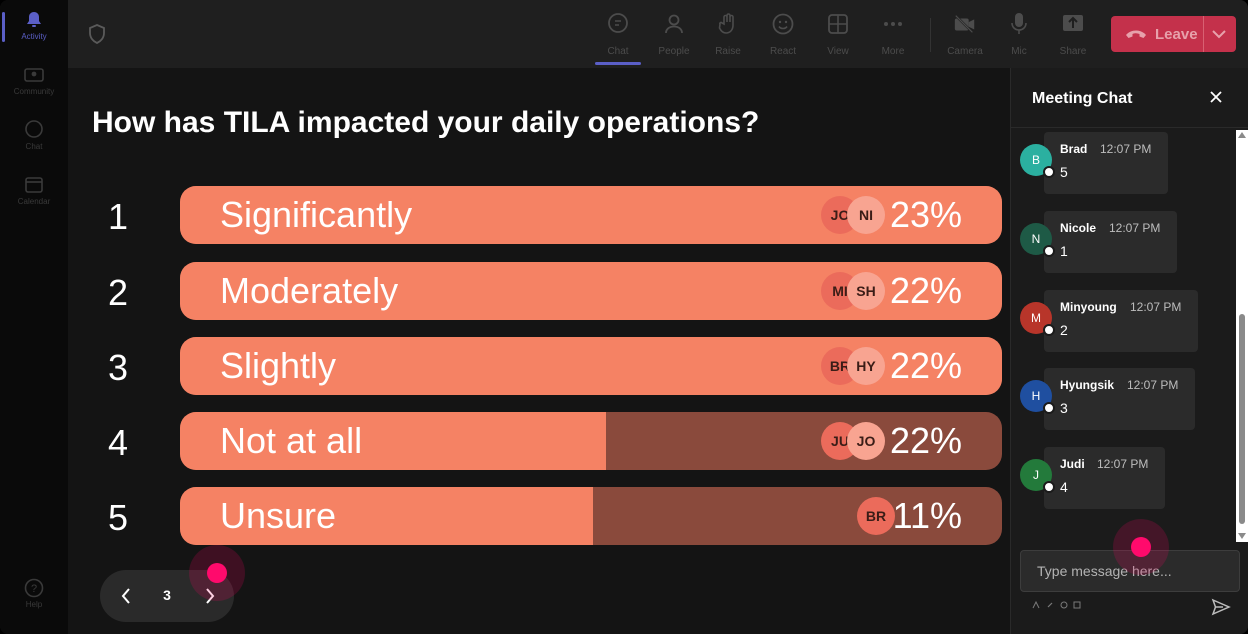  What do you see at coordinates (1111, 321) in the screenshot?
I see `chat-message: Minyoung 12:07 PM 2 M` at bounding box center [1111, 321].